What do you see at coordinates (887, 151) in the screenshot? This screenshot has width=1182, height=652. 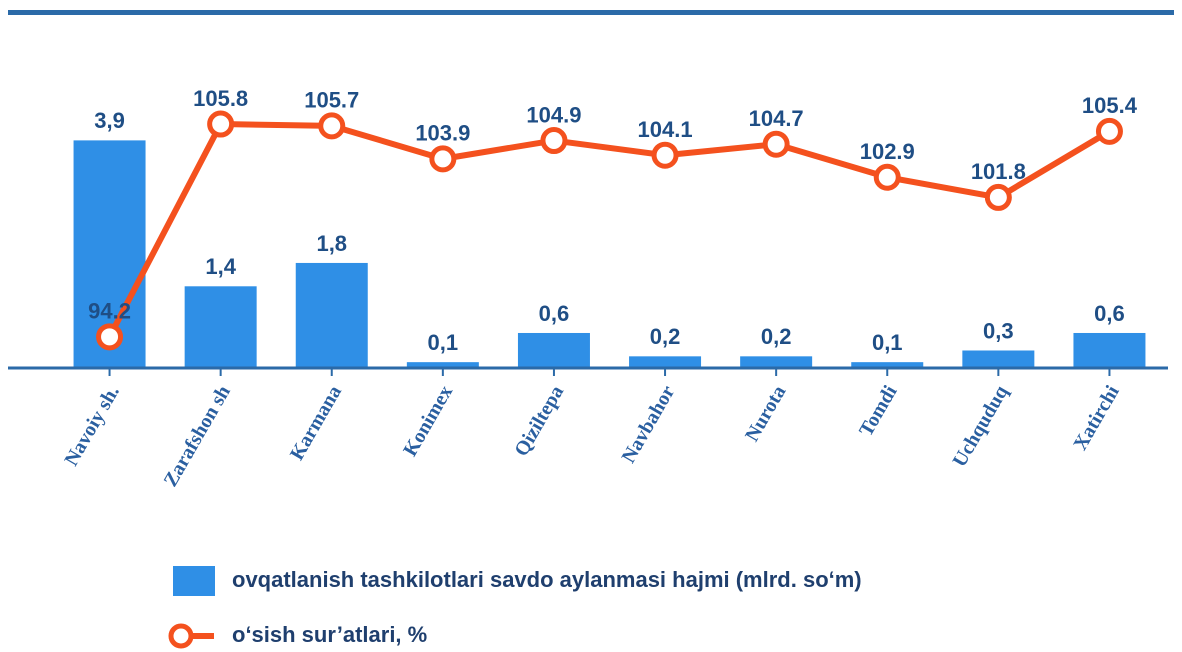 I see `line-value-label: 102.9` at bounding box center [887, 151].